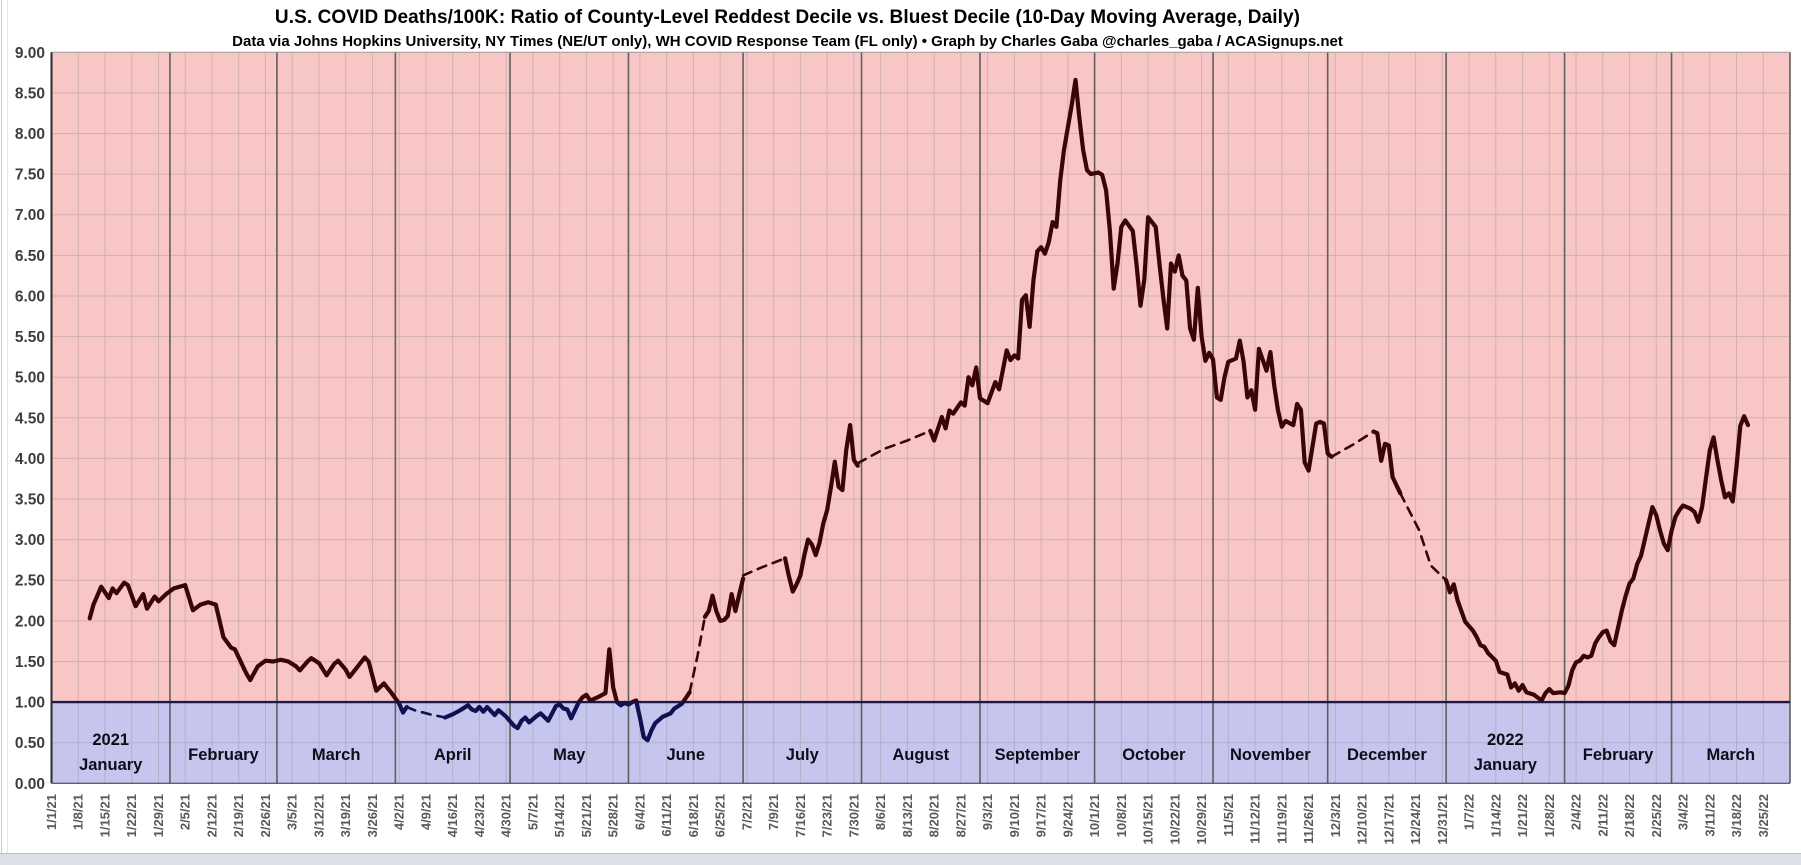 The height and width of the screenshot is (865, 1801). What do you see at coordinates (1335, 815) in the screenshot?
I see `svg-text: 12/3/21` at bounding box center [1335, 815].